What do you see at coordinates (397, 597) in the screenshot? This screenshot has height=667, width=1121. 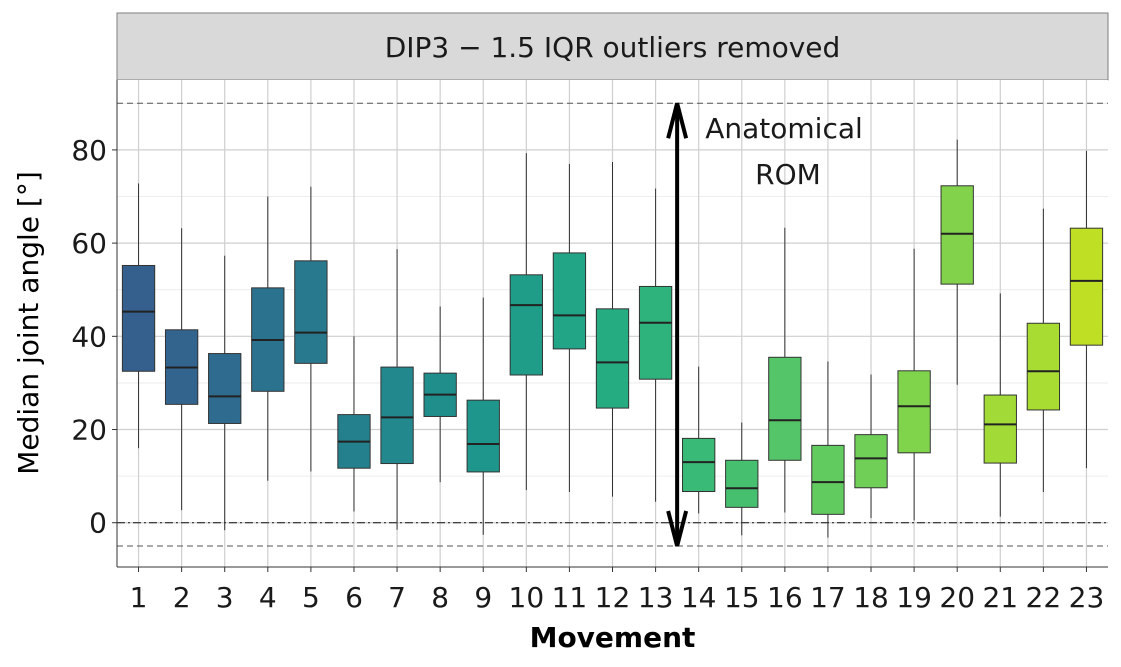 I see `x-tick-label: 7` at bounding box center [397, 597].